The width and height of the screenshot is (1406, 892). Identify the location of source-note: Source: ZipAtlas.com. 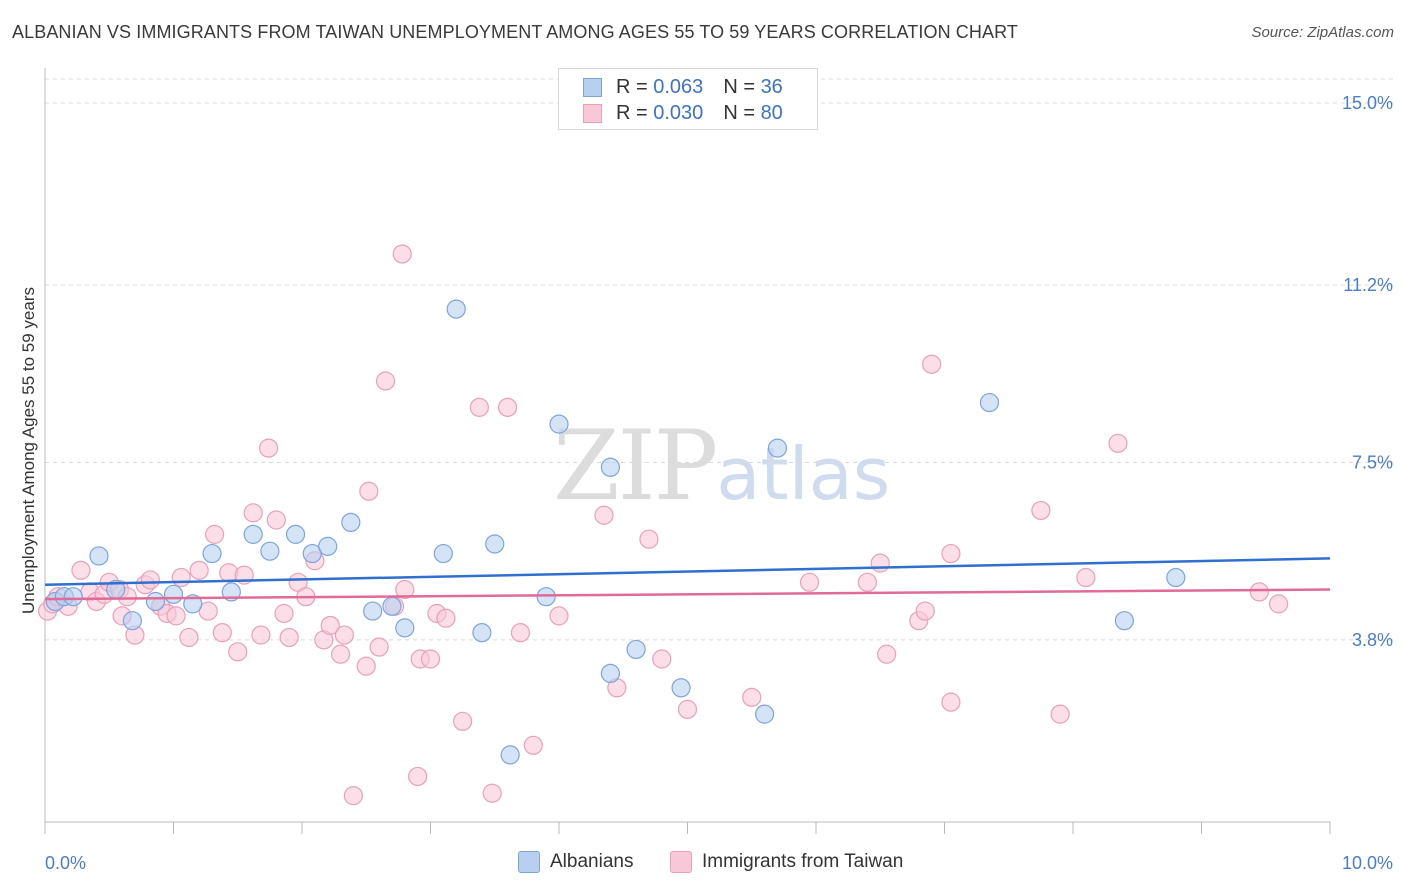
(1322, 32).